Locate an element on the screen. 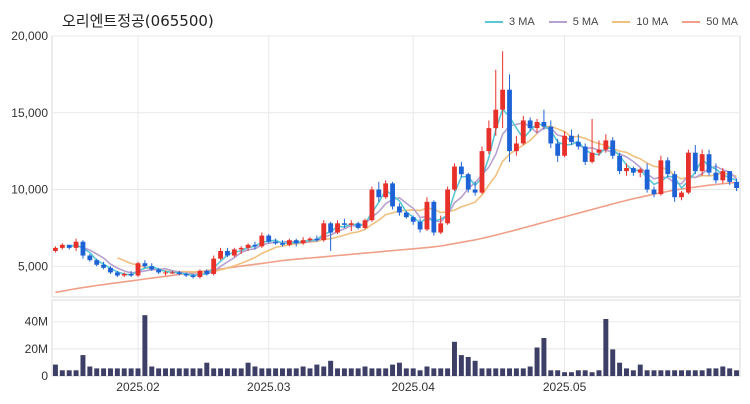 The height and width of the screenshot is (404, 750). price-tick-label: 10,000 is located at coordinates (29, 190).